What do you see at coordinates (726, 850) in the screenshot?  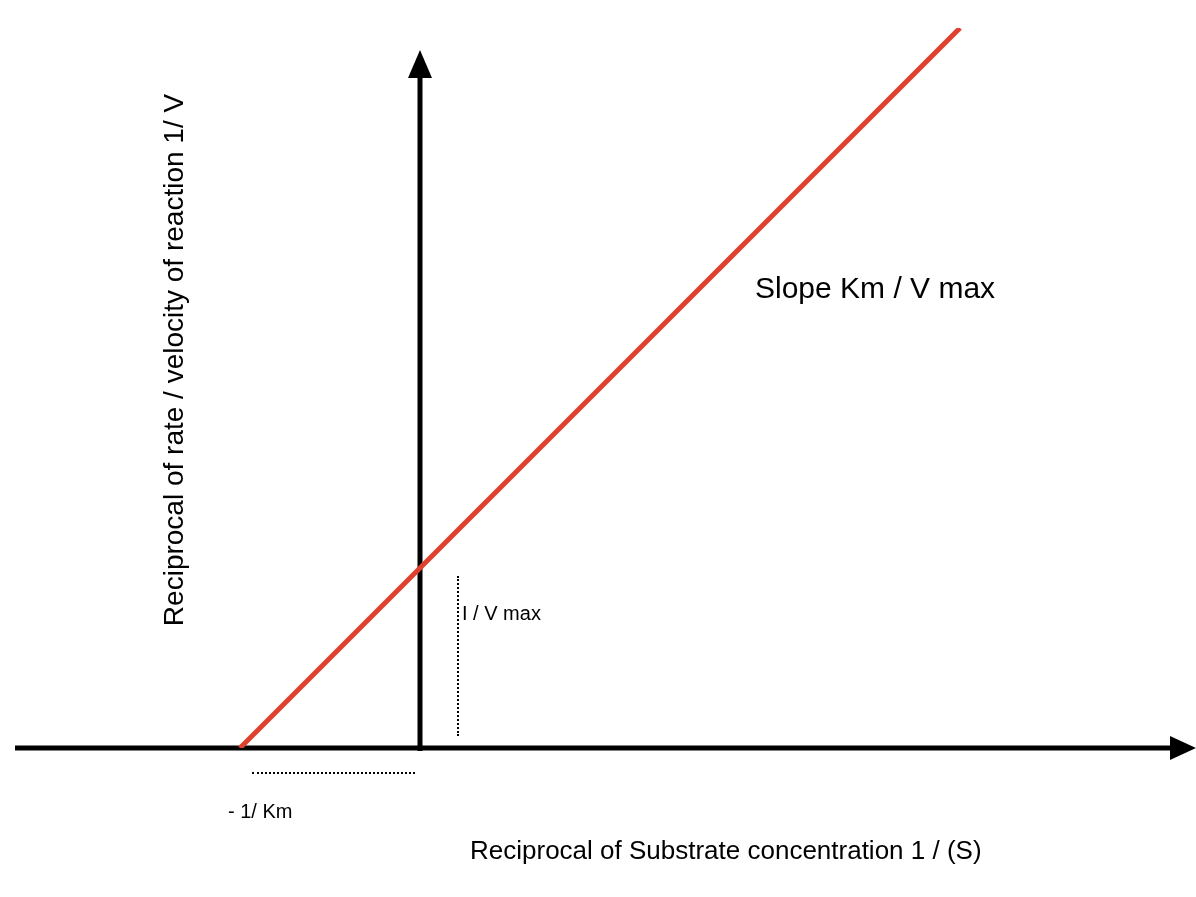 I see `x-axis-title: Reciprocal of Substrate concentration 1 / (S)` at bounding box center [726, 850].